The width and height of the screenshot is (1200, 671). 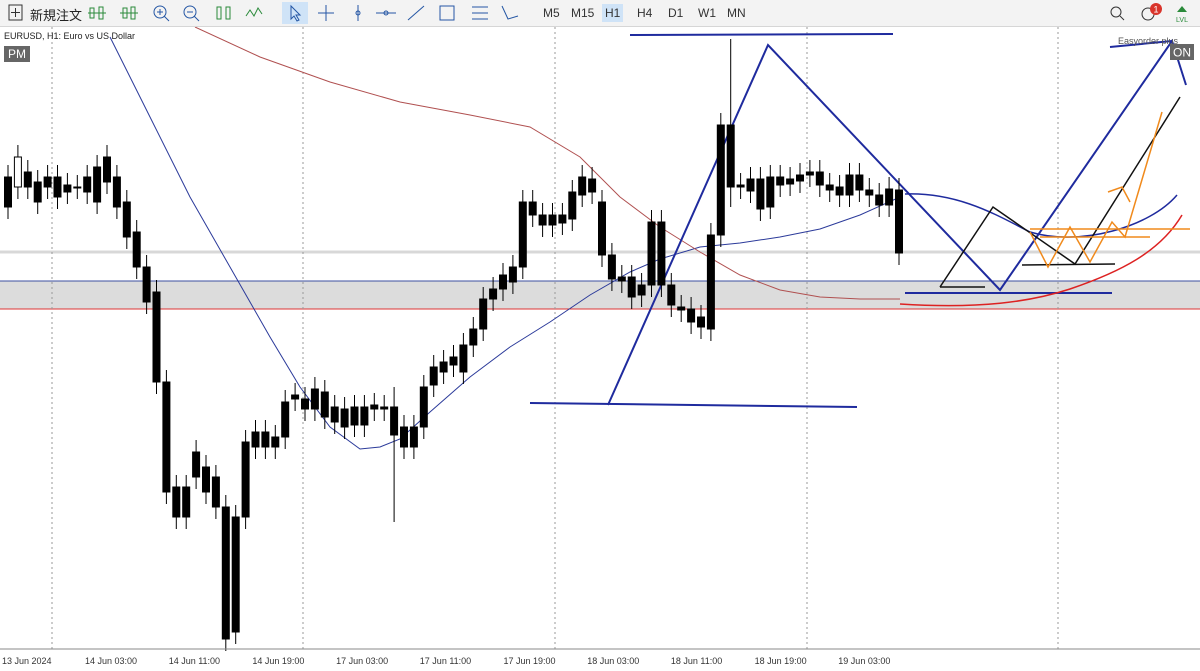 What do you see at coordinates (781, 661) in the screenshot?
I see `time-label: 18 Jun 19:00` at bounding box center [781, 661].